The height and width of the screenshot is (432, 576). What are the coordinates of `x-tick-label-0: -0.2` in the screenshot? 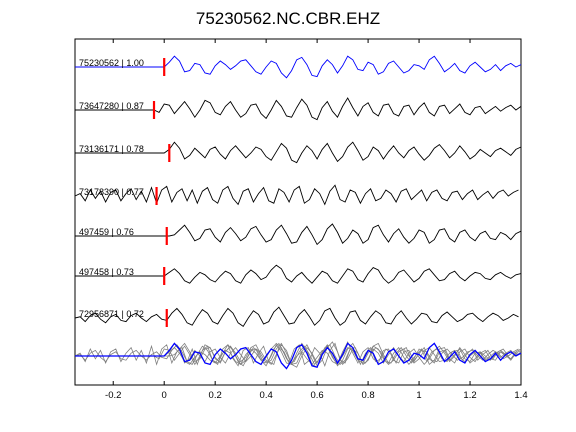 It's located at (113, 395).